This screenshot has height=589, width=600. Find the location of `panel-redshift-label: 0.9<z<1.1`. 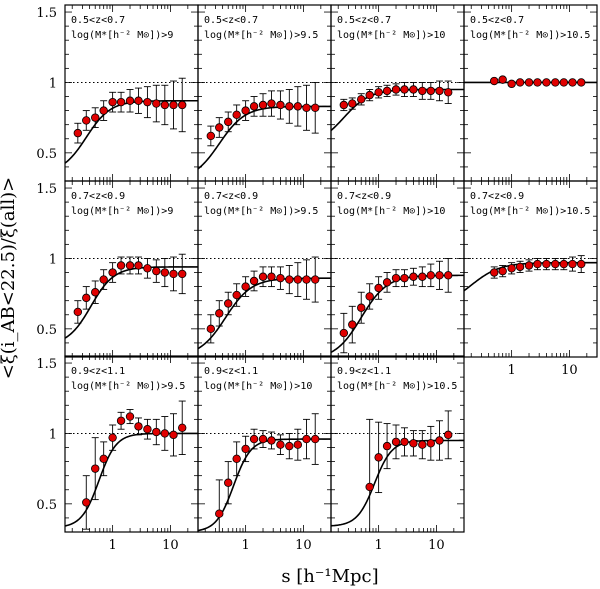

panel-redshift-label: 0.9<z<1.1 is located at coordinates (98, 371).